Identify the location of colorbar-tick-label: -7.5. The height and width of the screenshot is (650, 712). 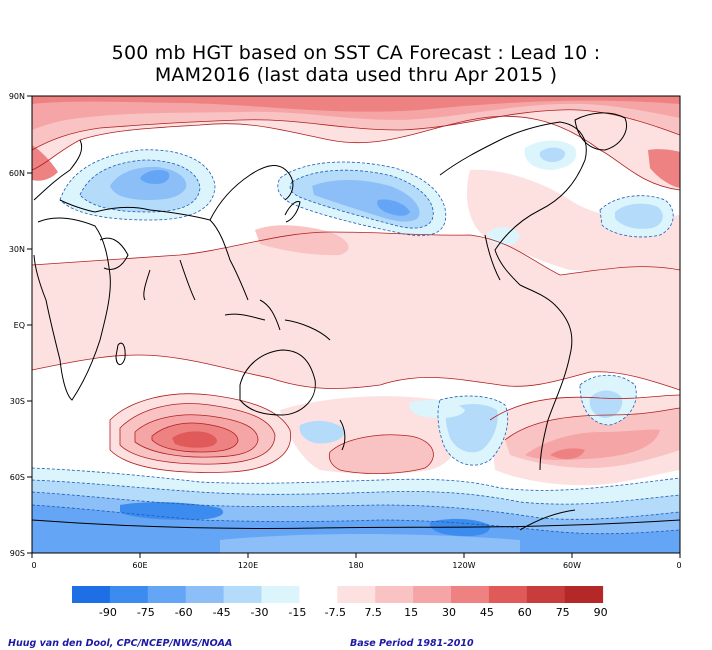
(335, 612).